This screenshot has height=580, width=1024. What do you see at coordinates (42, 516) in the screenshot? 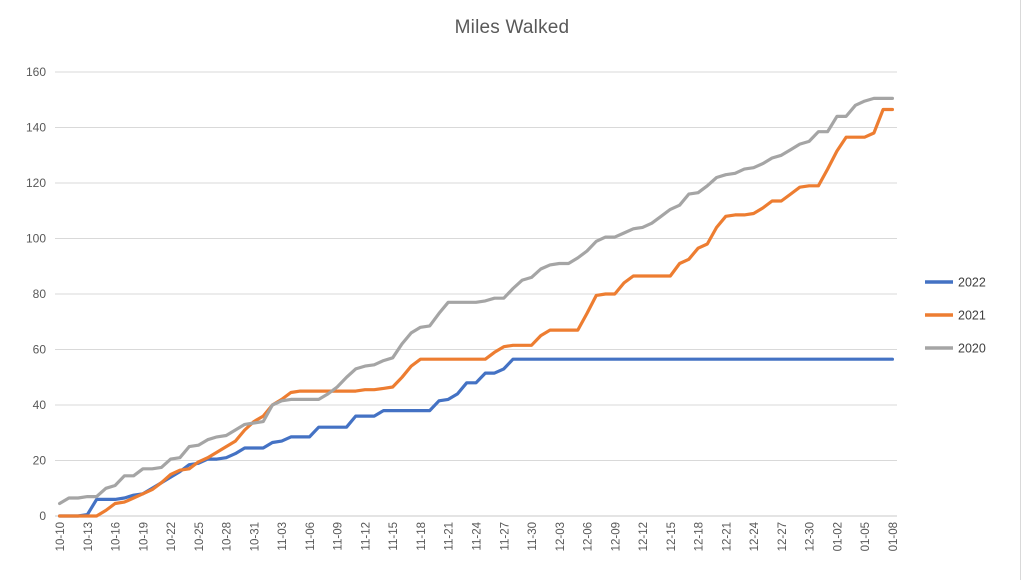
I see `y-tick-label: 0` at bounding box center [42, 516].